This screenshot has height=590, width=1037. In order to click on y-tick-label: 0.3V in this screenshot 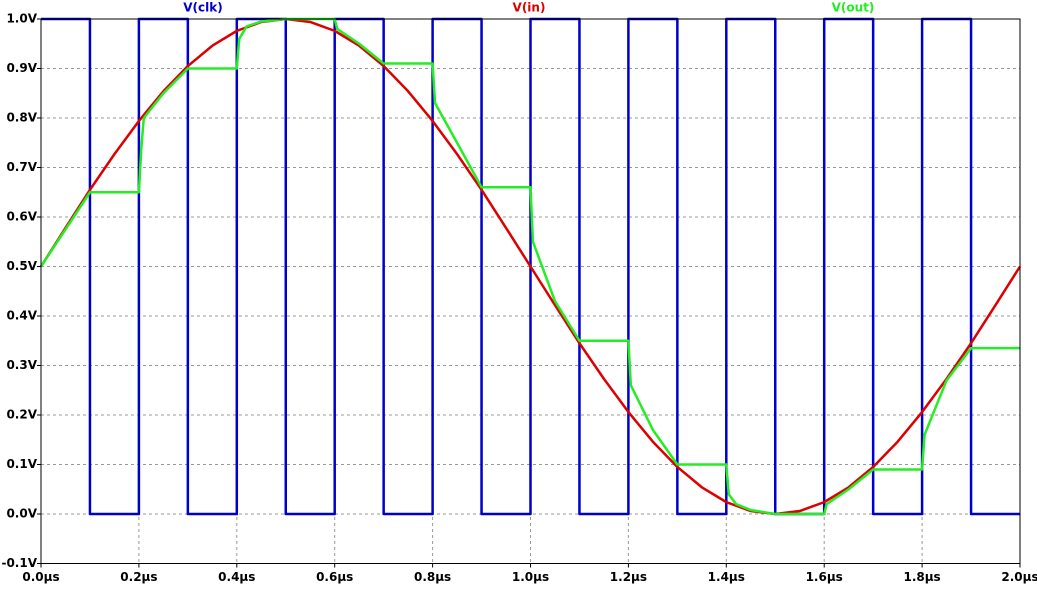, I will do `click(21, 365)`.